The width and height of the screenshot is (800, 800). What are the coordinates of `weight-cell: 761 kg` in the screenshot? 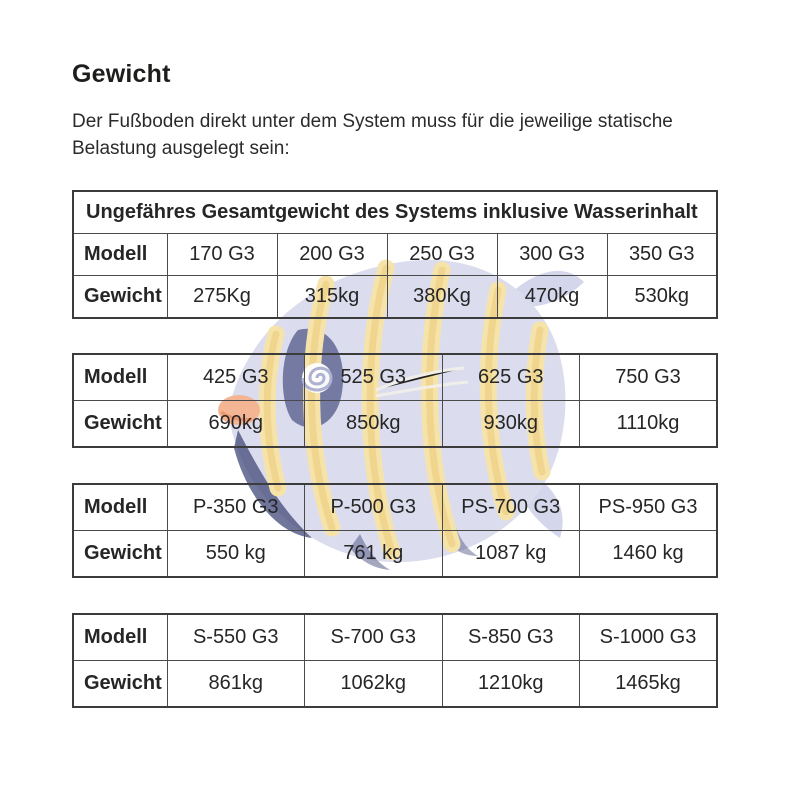 It's located at (373, 554).